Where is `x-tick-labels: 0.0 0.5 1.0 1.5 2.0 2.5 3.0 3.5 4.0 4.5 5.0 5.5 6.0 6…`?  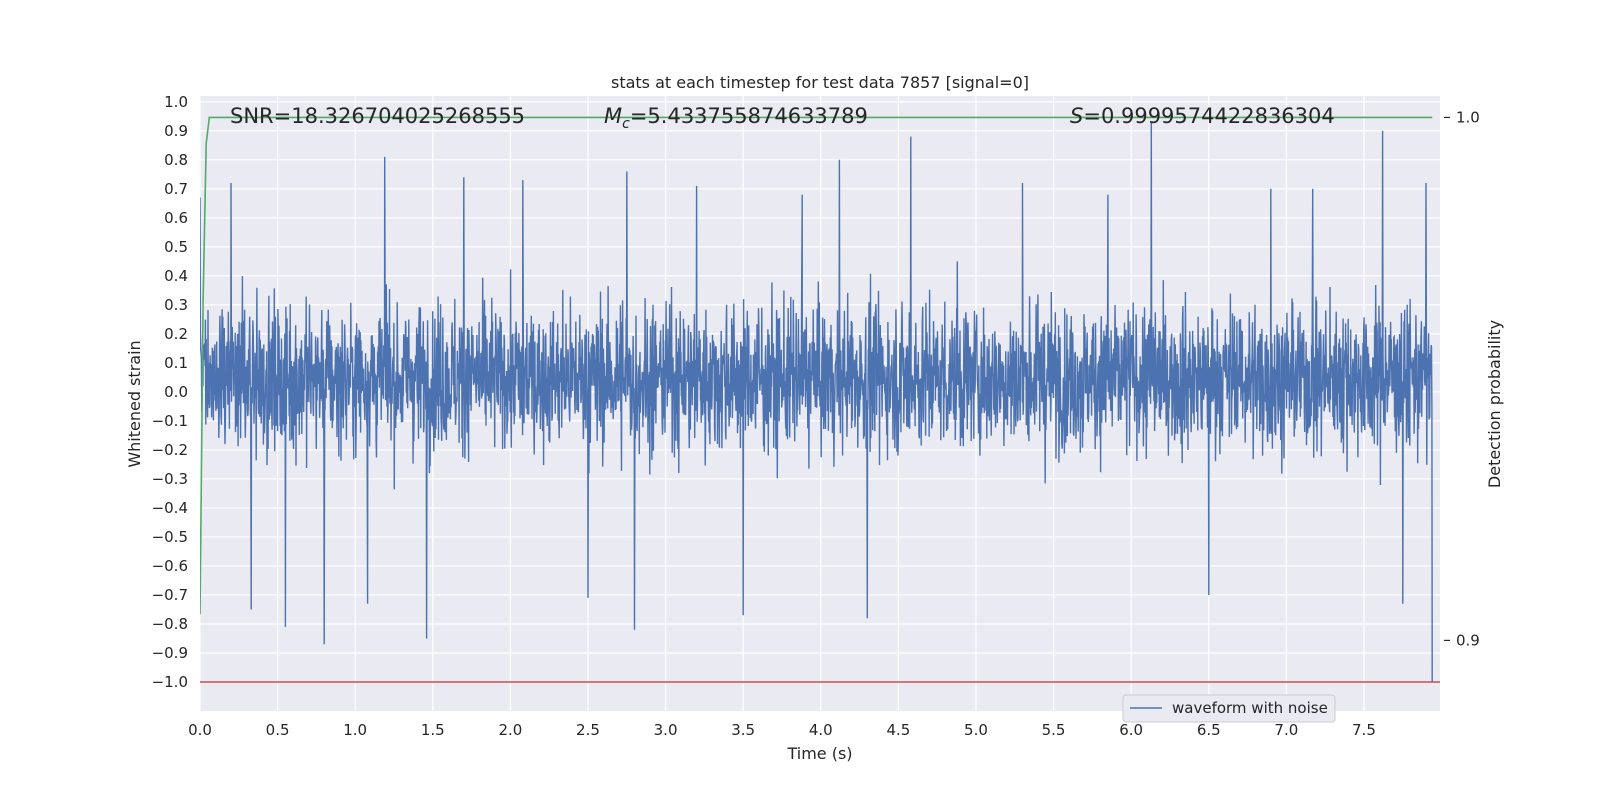 x-tick-labels: 0.0 0.5 1.0 1.5 2.0 2.5 3.0 3.5 4.0 4.5 5.0 5.5 6.0 6… is located at coordinates (782, 730).